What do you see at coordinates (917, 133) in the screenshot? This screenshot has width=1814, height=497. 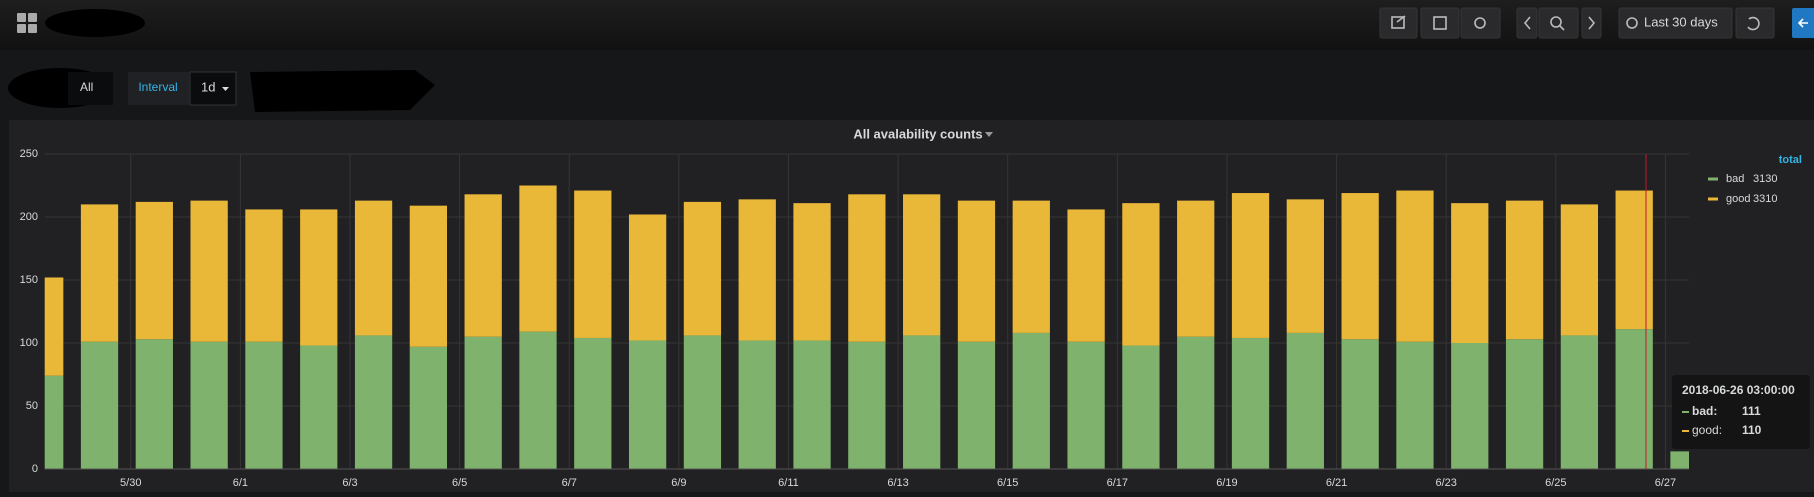 I see `panel-title: All avalability counts` at bounding box center [917, 133].